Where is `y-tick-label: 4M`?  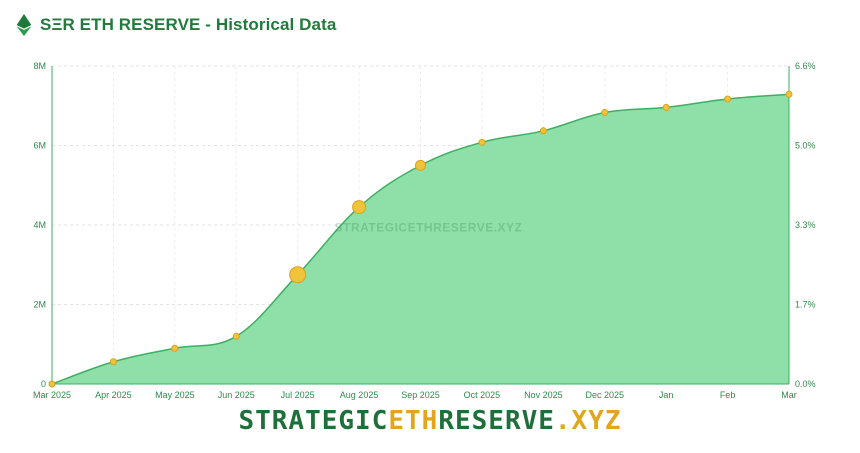 y-tick-label: 4M is located at coordinates (39, 225).